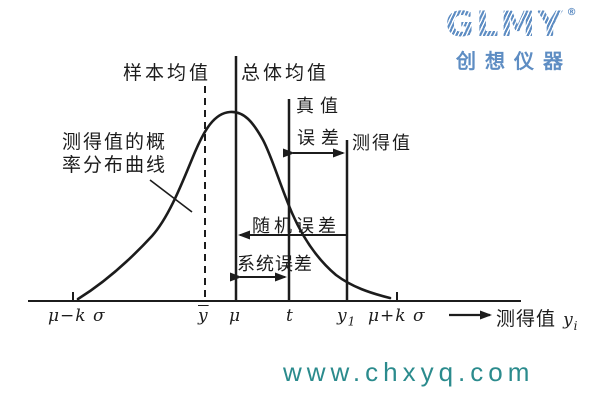  I want to click on axis-label-mu-minus-k-sigma: μ−k σ, so click(77, 316).